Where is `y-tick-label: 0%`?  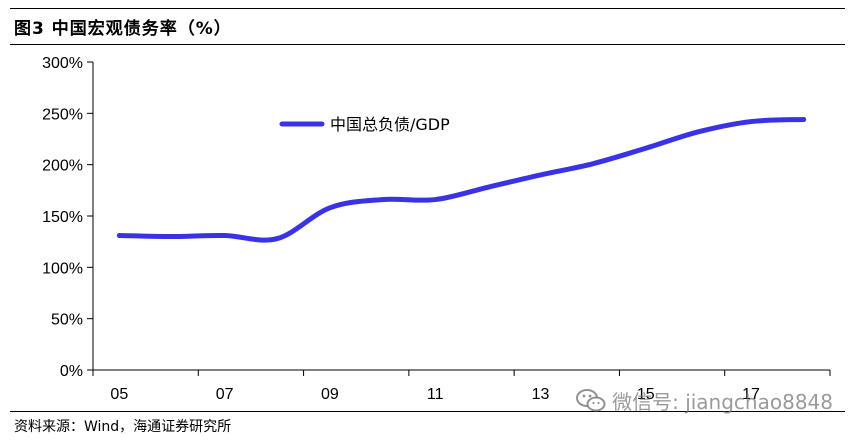 y-tick-label: 0% is located at coordinates (71, 371).